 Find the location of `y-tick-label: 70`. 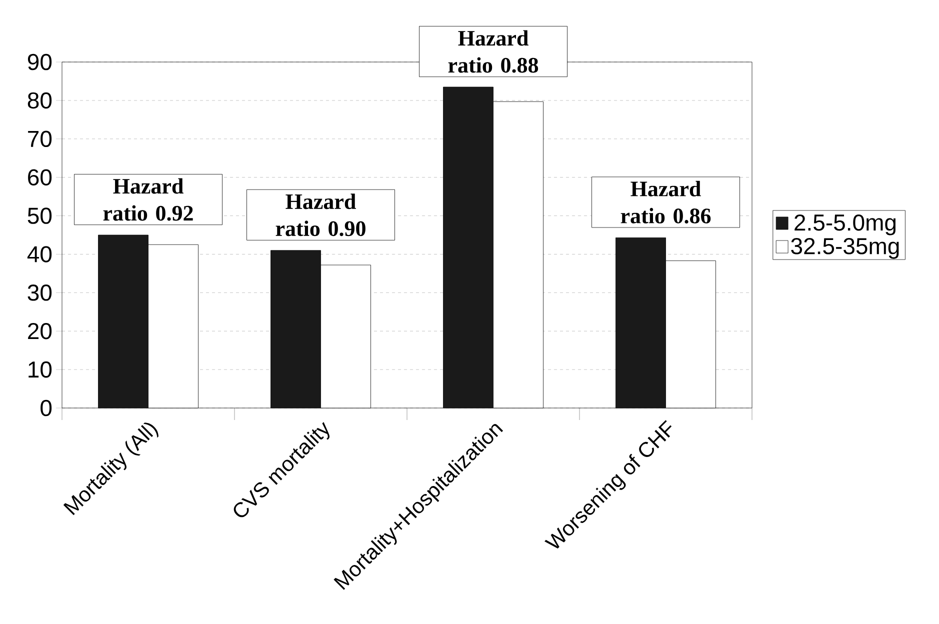

y-tick-label: 70 is located at coordinates (40, 139).